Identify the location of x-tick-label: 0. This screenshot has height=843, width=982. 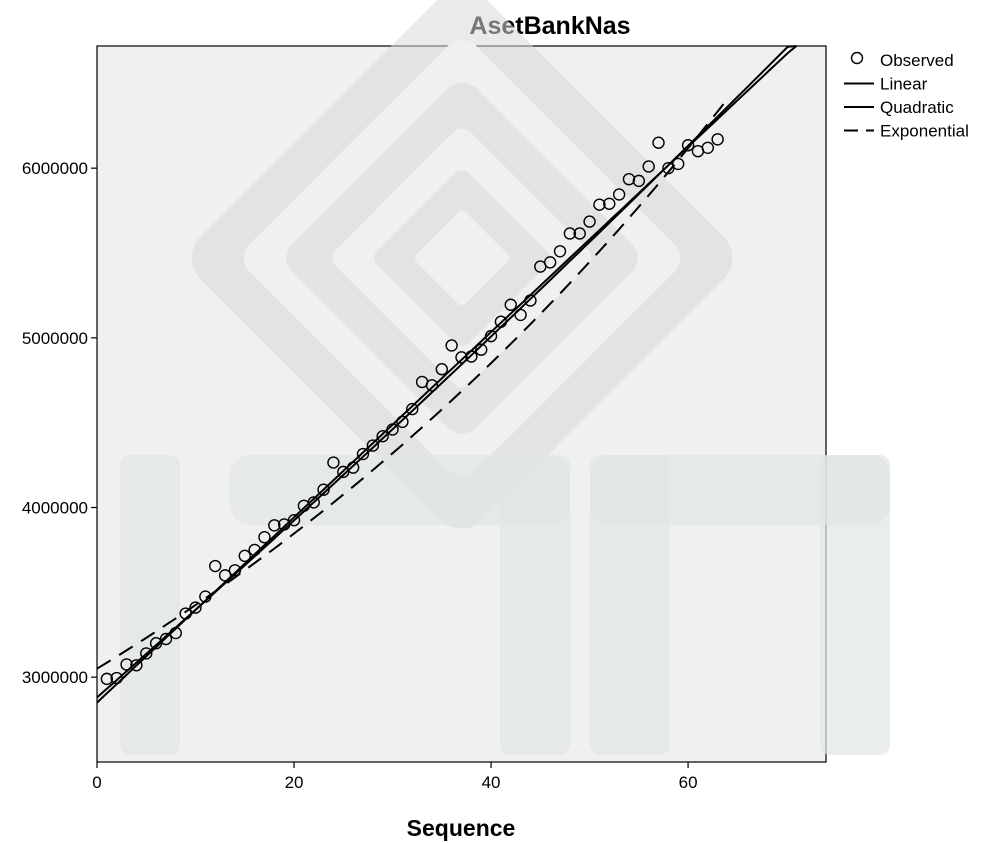
(96, 782).